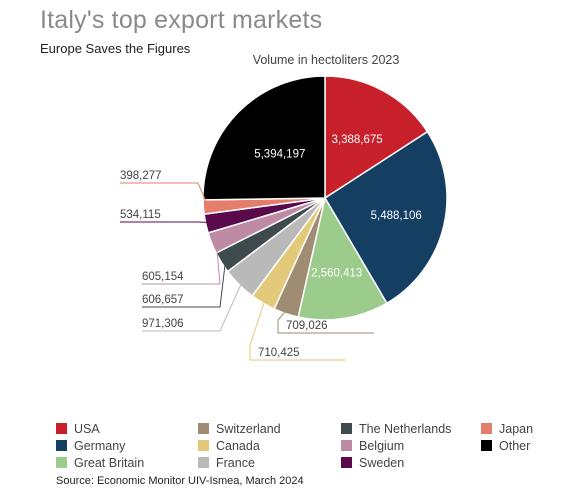 This screenshot has height=500, width=562. What do you see at coordinates (396, 216) in the screenshot?
I see `data-label-germany: 5,488,106` at bounding box center [396, 216].